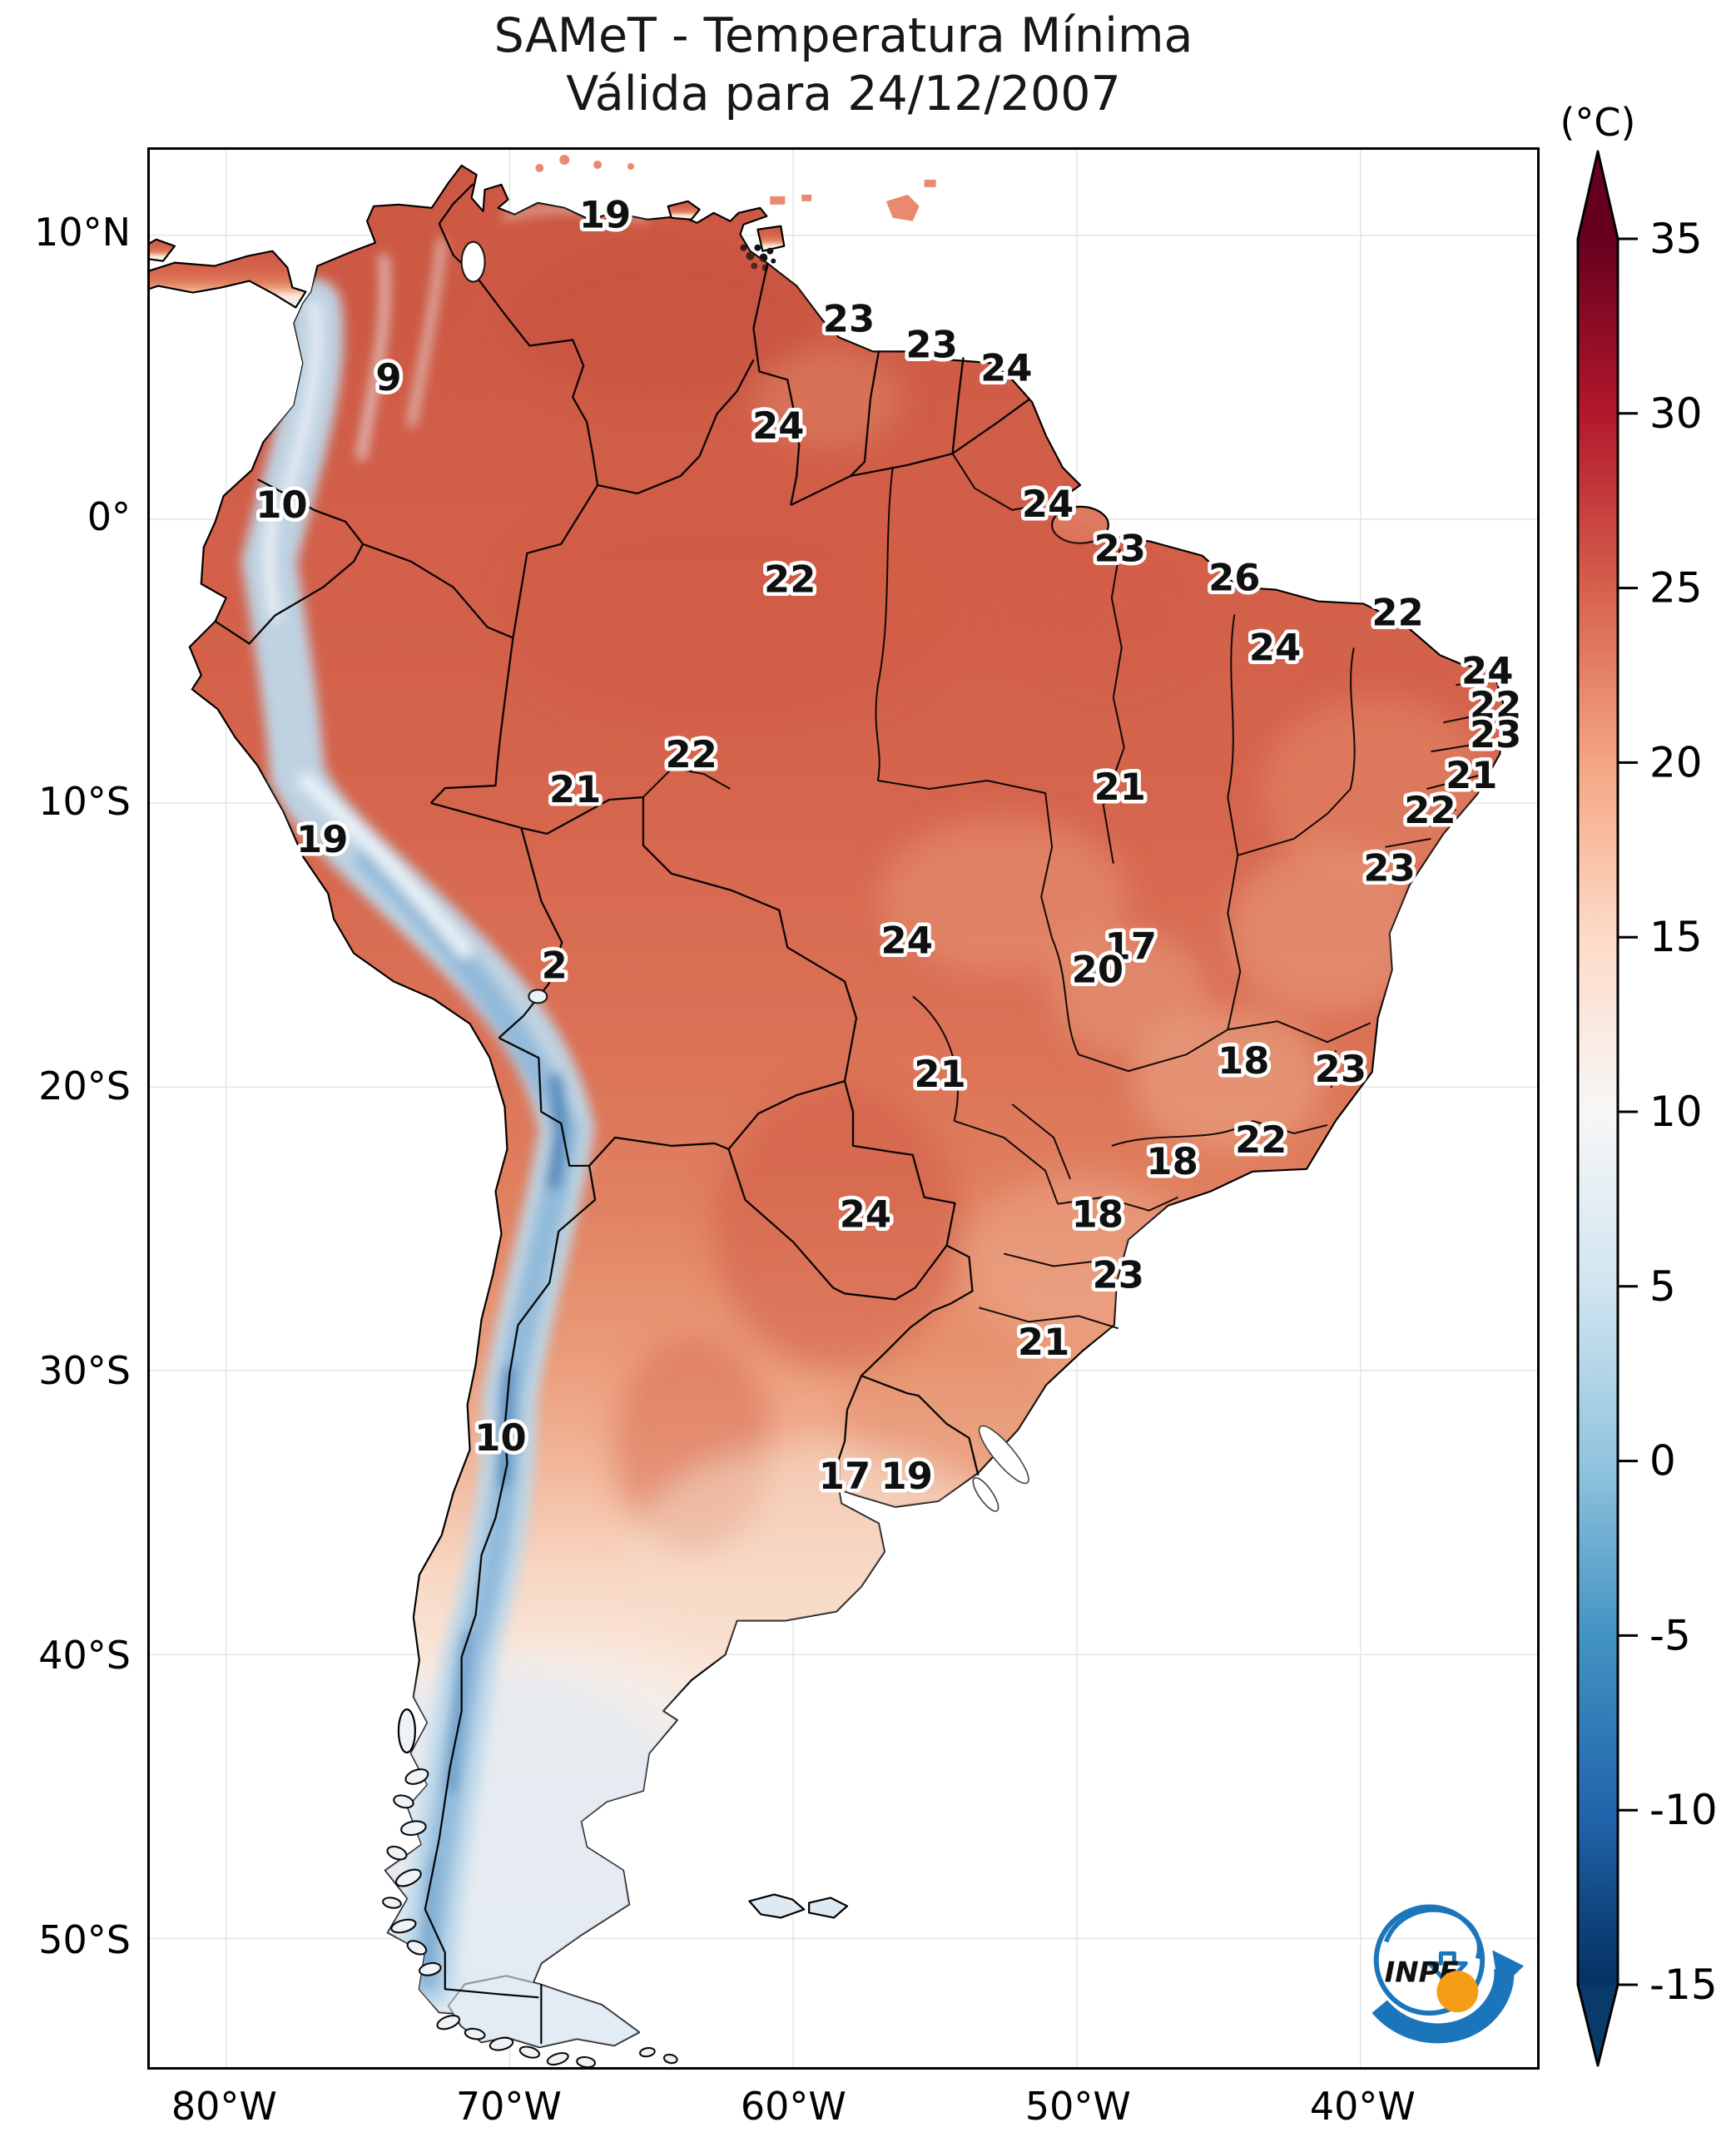 Image resolution: width=1736 pixels, height=2152 pixels. What do you see at coordinates (1598, 122) in the screenshot?
I see `colorbar-unit-label: (°C)` at bounding box center [1598, 122].